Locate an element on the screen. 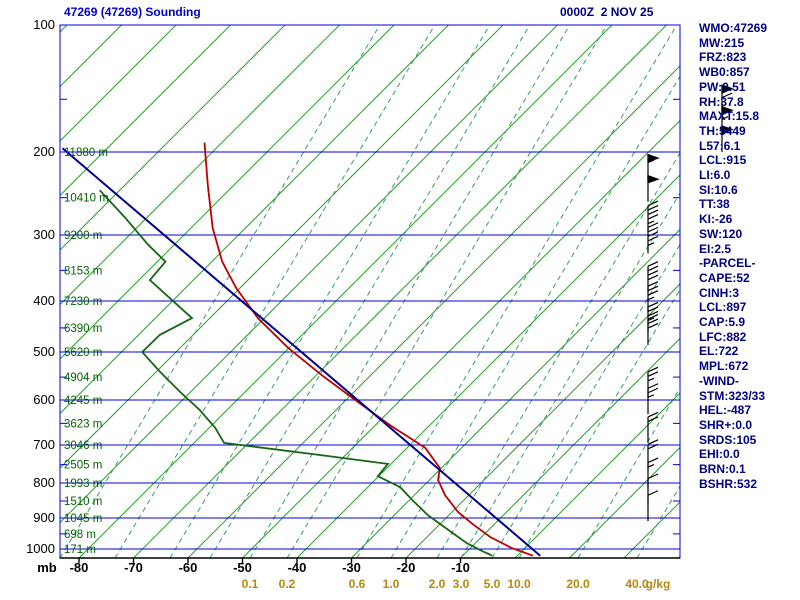 The width and height of the screenshot is (800, 600). pressure-tick-label: 200 is located at coordinates (44, 151).